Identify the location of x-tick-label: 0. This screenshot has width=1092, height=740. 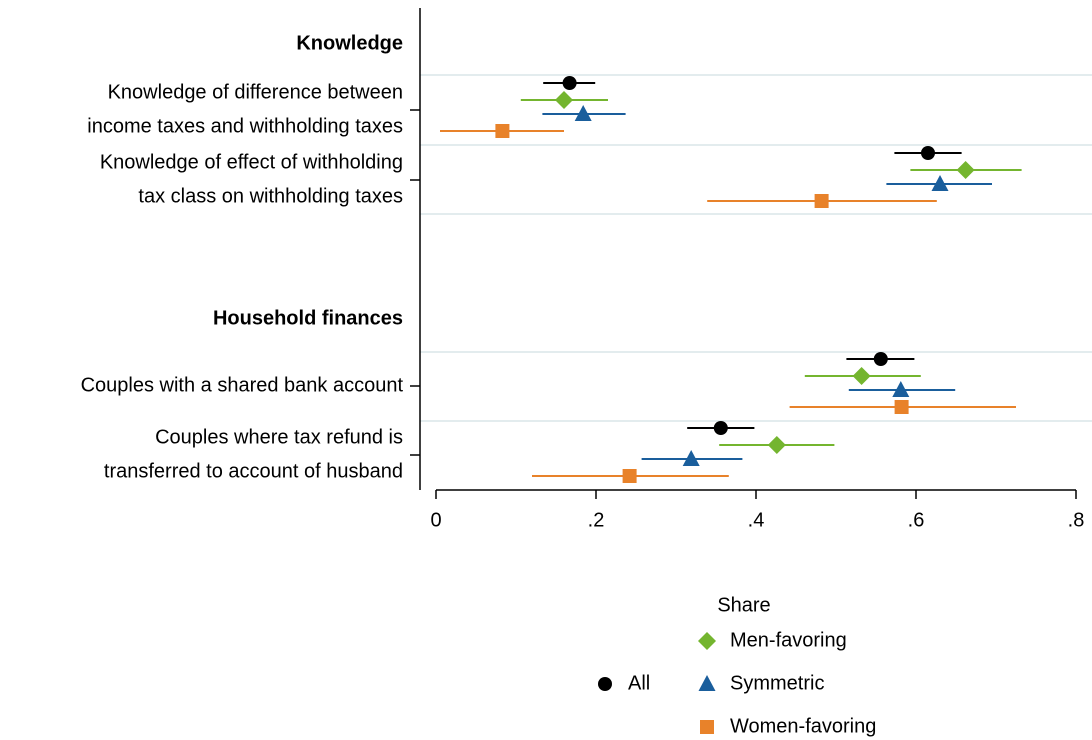
(435, 520).